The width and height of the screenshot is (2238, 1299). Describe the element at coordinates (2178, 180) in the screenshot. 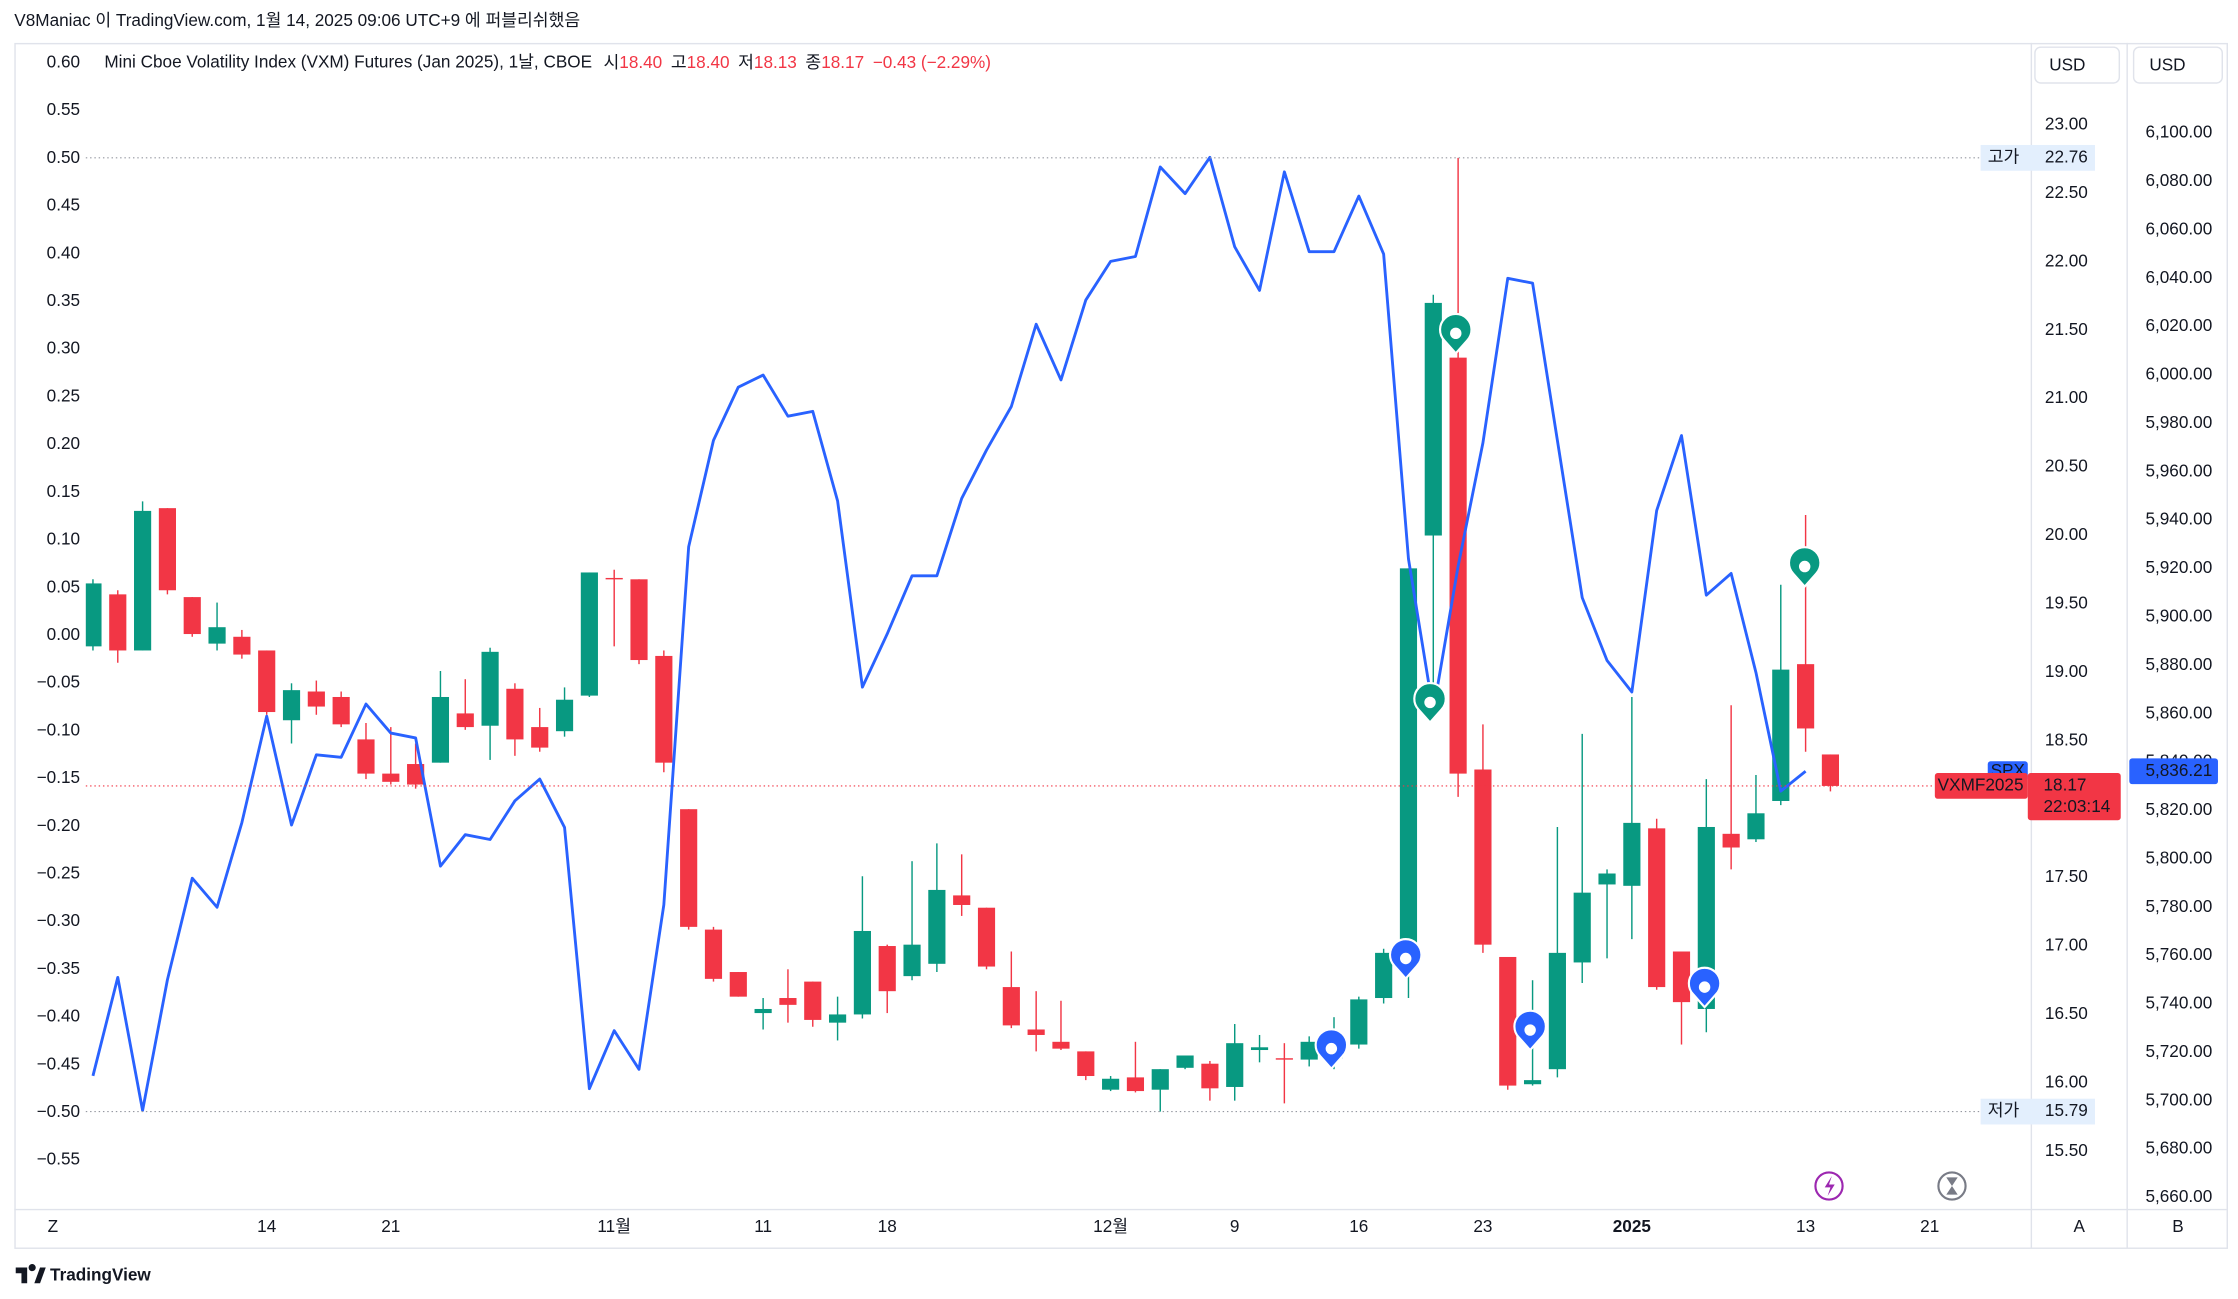

I see `y2-tick-label: 6,080.00` at that location.